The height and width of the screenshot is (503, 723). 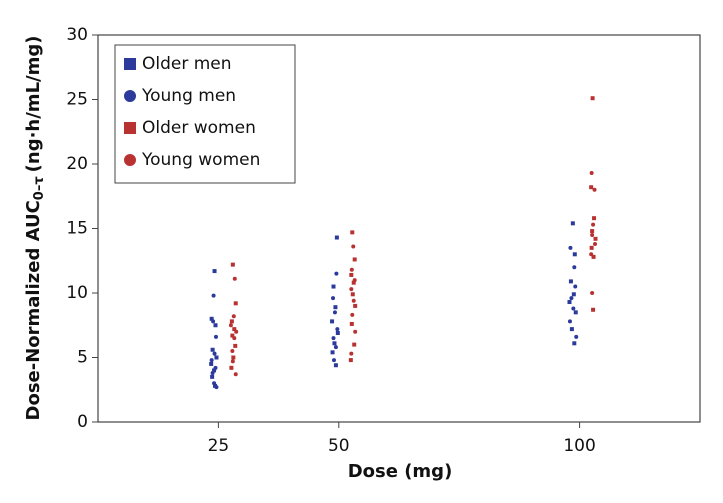 What do you see at coordinates (579, 446) in the screenshot?
I see `x-tick-label: 100` at bounding box center [579, 446].